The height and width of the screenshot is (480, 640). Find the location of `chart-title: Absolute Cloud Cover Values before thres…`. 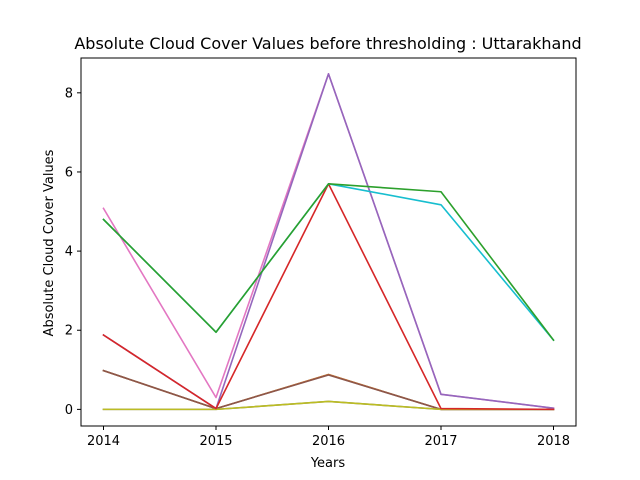

chart-title: Absolute Cloud Cover Values before thres… is located at coordinates (327, 43).